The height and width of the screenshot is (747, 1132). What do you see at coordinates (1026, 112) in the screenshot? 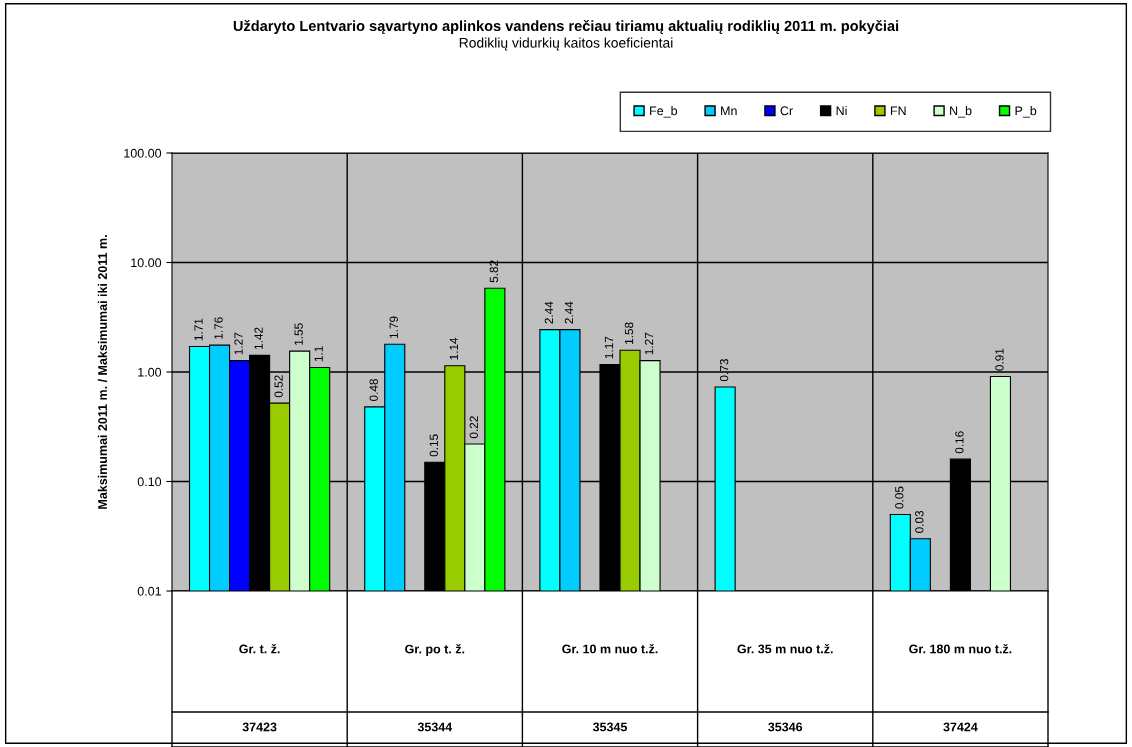
I see `legend-label: P_b` at bounding box center [1026, 112].